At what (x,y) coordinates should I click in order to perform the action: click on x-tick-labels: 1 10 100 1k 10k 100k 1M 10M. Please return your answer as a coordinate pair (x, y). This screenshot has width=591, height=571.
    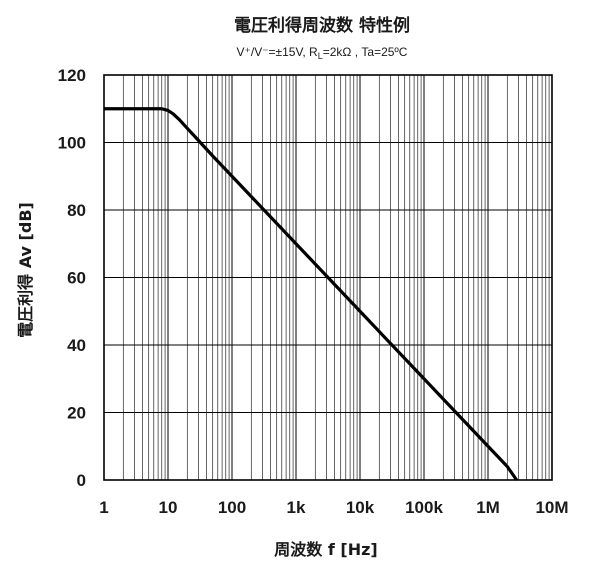
    Looking at the image, I should click on (333, 507).